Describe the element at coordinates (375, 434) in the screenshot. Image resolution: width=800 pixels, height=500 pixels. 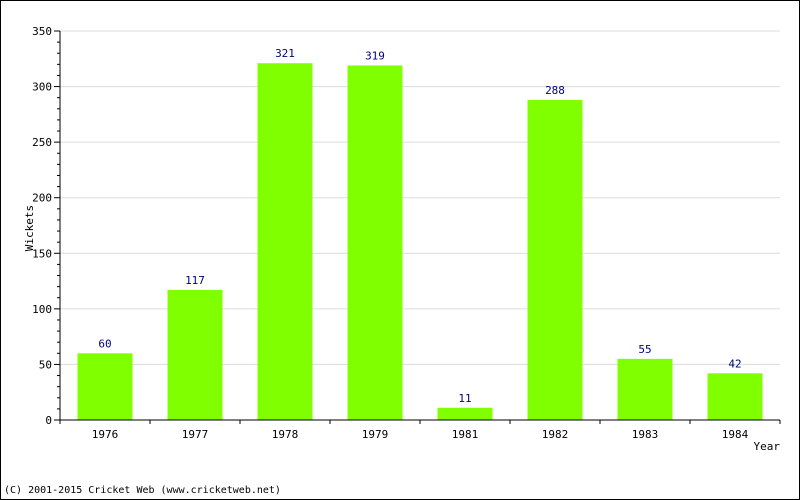
I see `x-tick-label: 1979` at that location.